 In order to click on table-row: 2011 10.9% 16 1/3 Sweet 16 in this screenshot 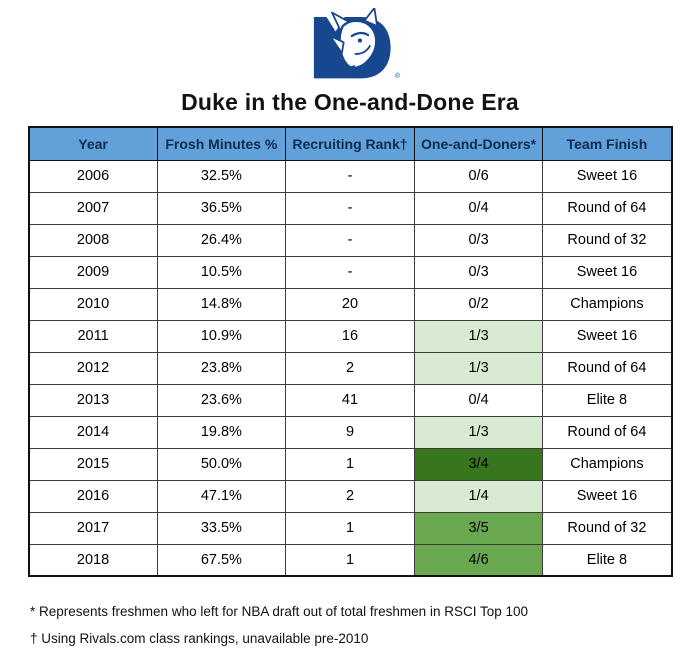, I will do `click(350, 336)`.